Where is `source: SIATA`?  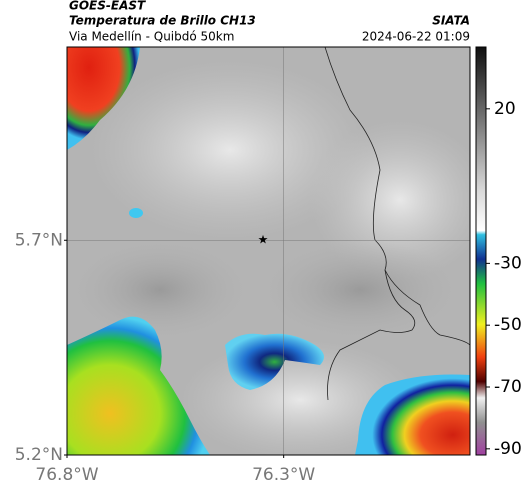
source: SIATA is located at coordinates (451, 21).